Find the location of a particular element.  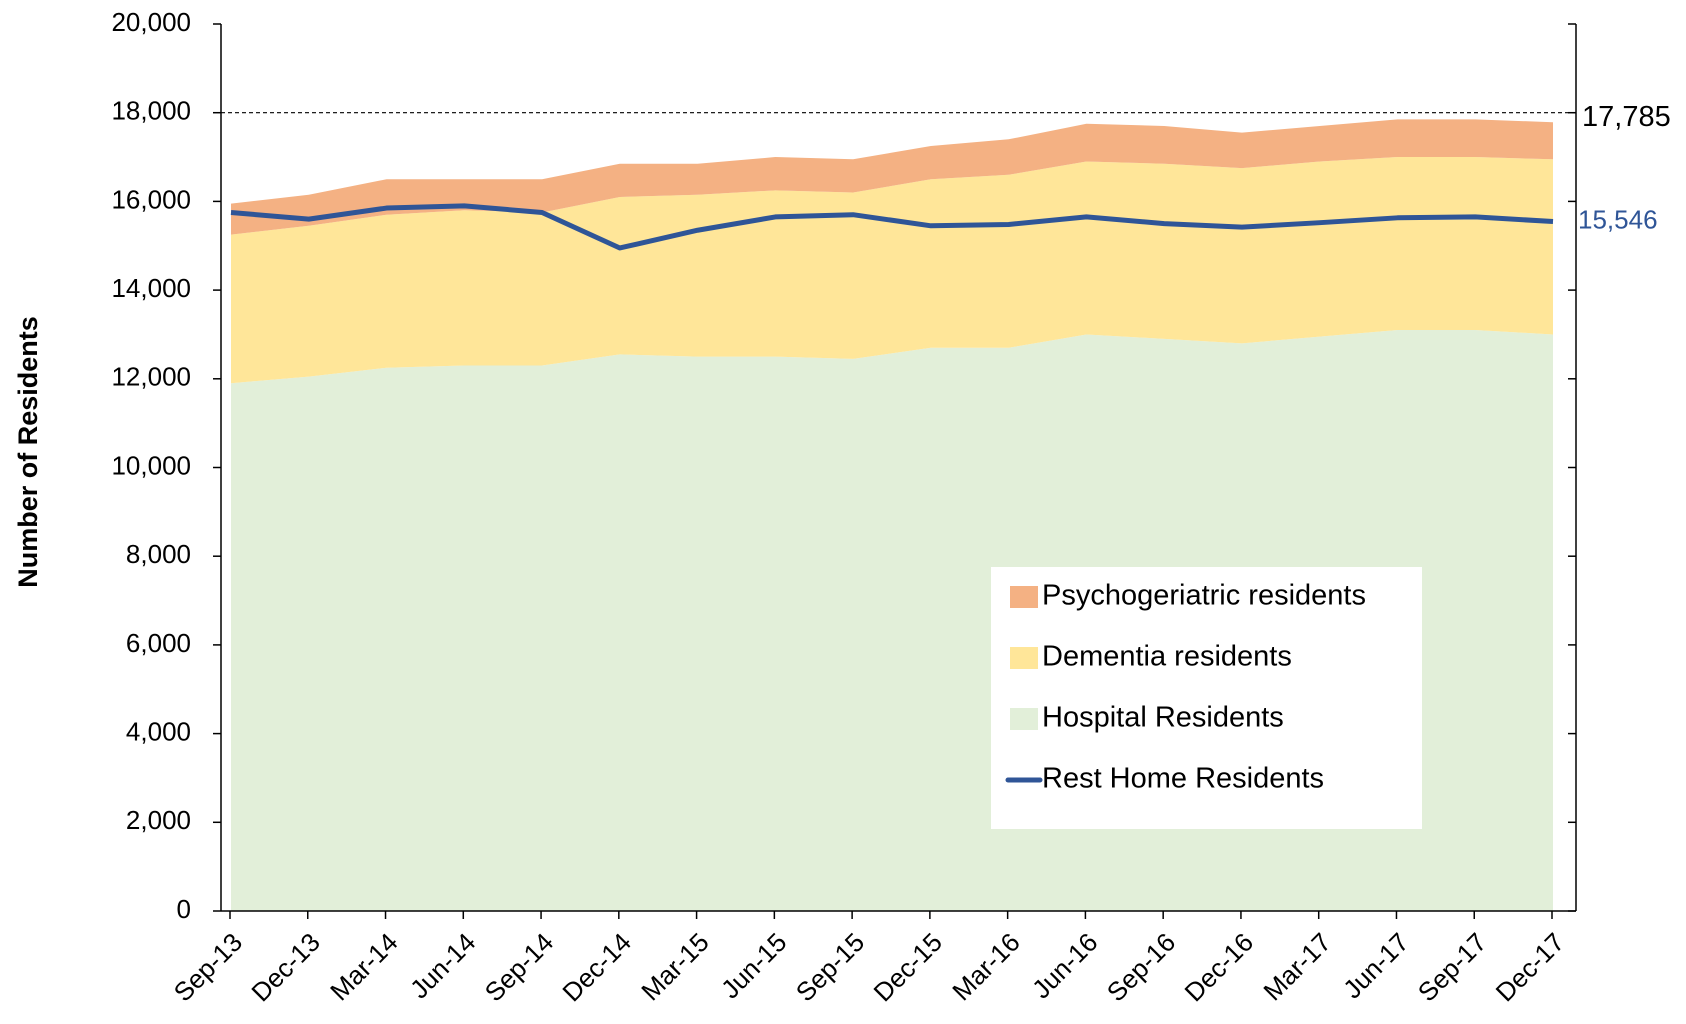

line is located at coordinates (892, 227).